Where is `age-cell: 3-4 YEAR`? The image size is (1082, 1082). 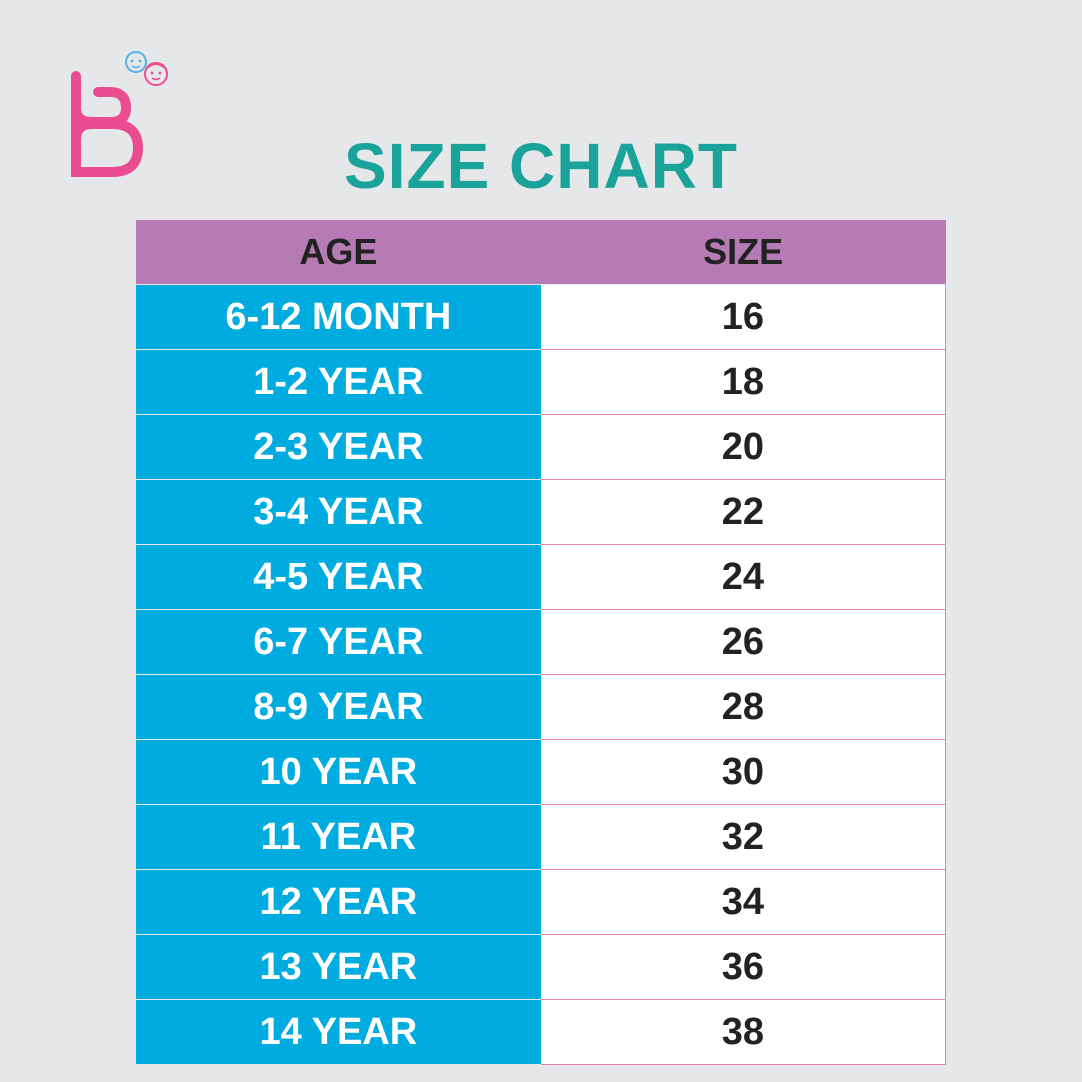 age-cell: 3-4 YEAR is located at coordinates (338, 512).